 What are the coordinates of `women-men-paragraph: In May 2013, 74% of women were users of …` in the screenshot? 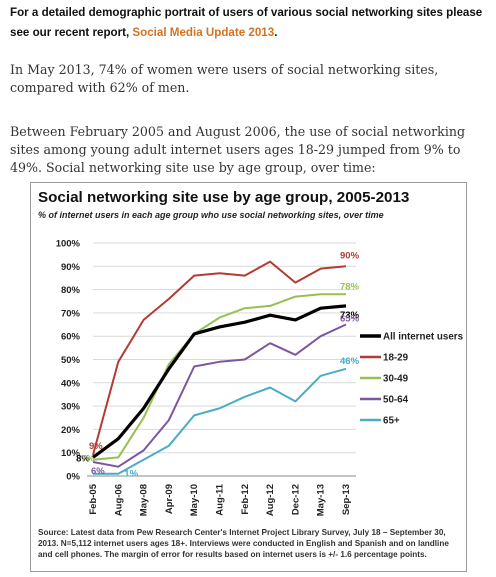 It's located at (224, 78).